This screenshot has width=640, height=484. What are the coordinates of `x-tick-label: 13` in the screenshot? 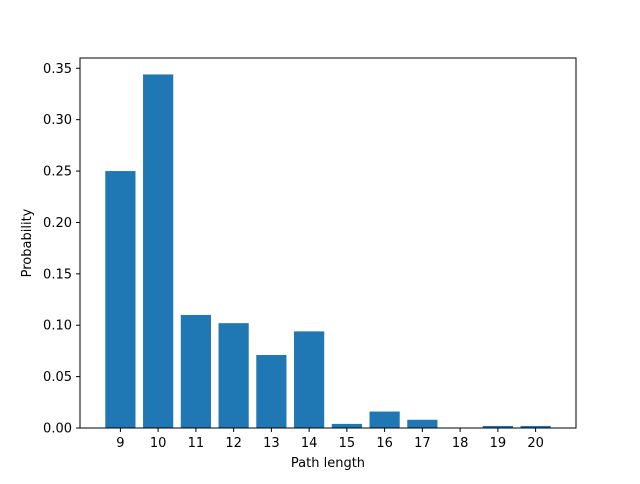 It's located at (271, 443).